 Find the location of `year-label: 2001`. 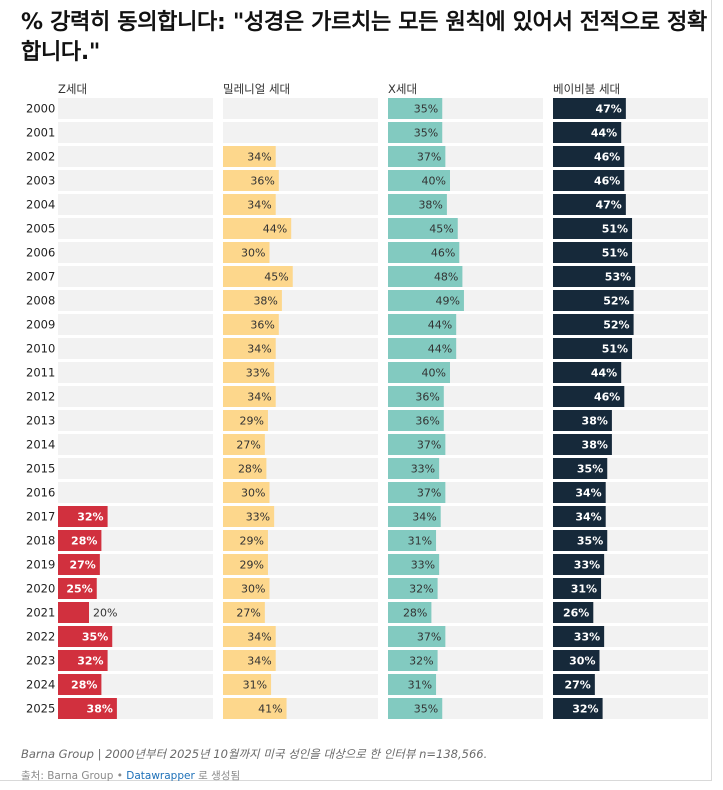

year-label: 2001 is located at coordinates (40, 133).